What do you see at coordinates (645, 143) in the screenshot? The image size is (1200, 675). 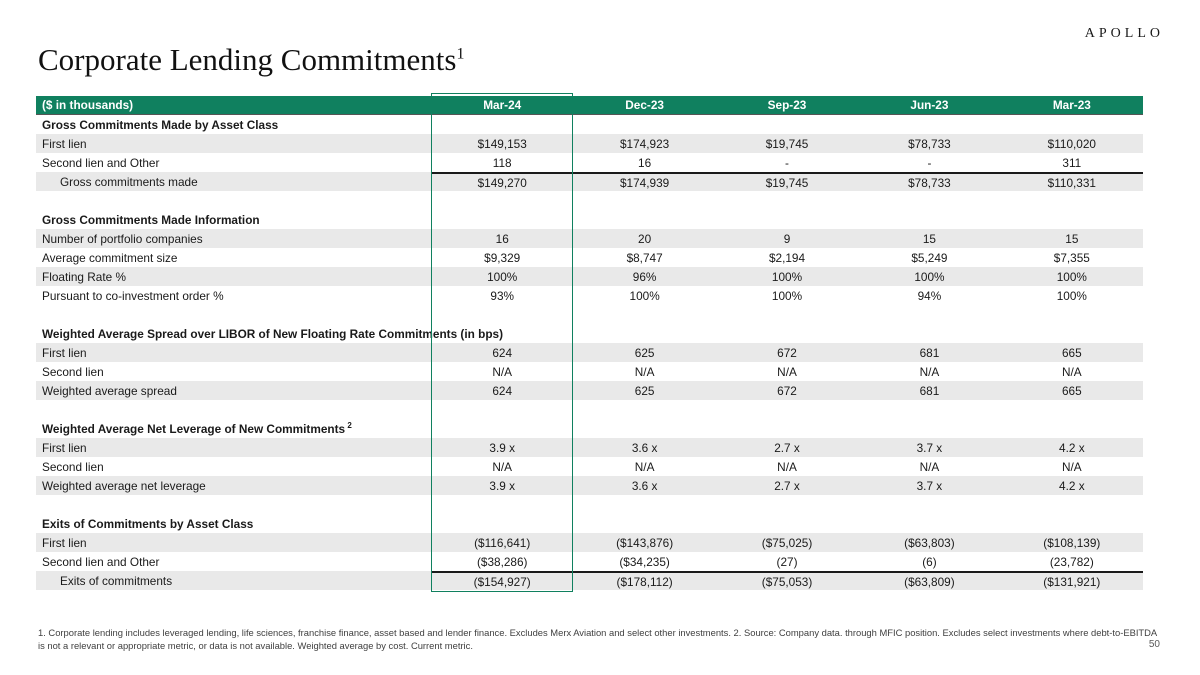 I see `cell-dec-23: $174,923` at bounding box center [645, 143].